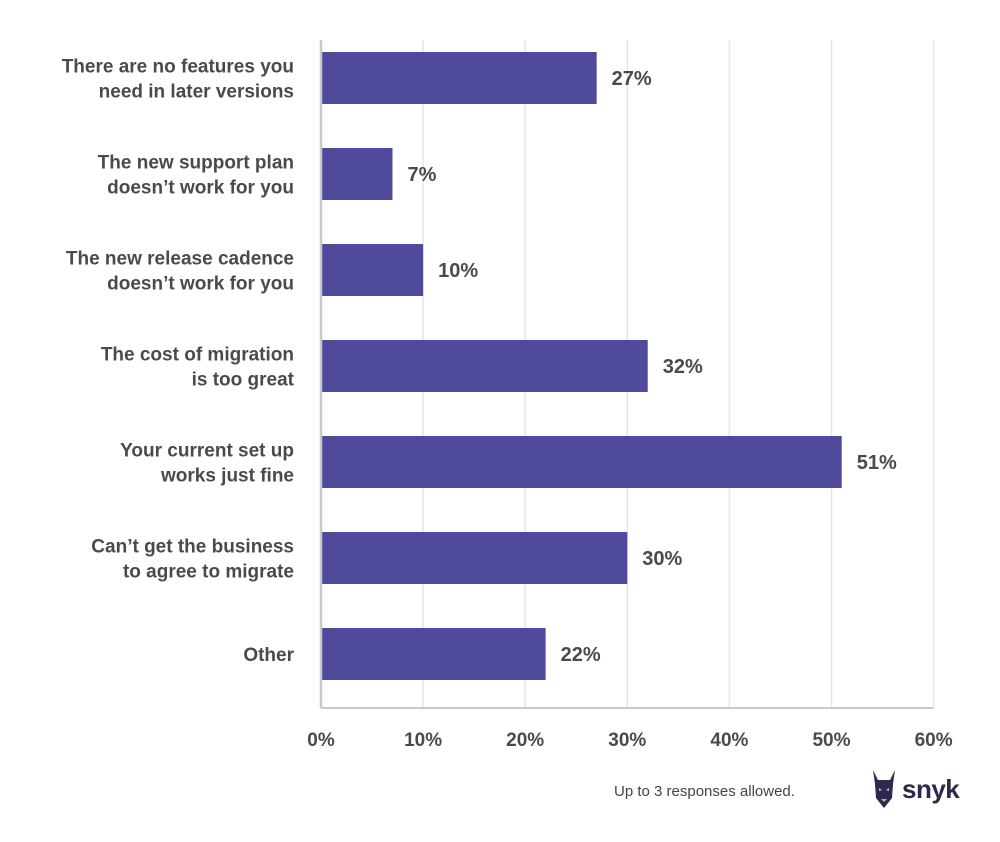 This screenshot has height=842, width=1000. What do you see at coordinates (934, 740) in the screenshot?
I see `x-tick-label: 60%` at bounding box center [934, 740].